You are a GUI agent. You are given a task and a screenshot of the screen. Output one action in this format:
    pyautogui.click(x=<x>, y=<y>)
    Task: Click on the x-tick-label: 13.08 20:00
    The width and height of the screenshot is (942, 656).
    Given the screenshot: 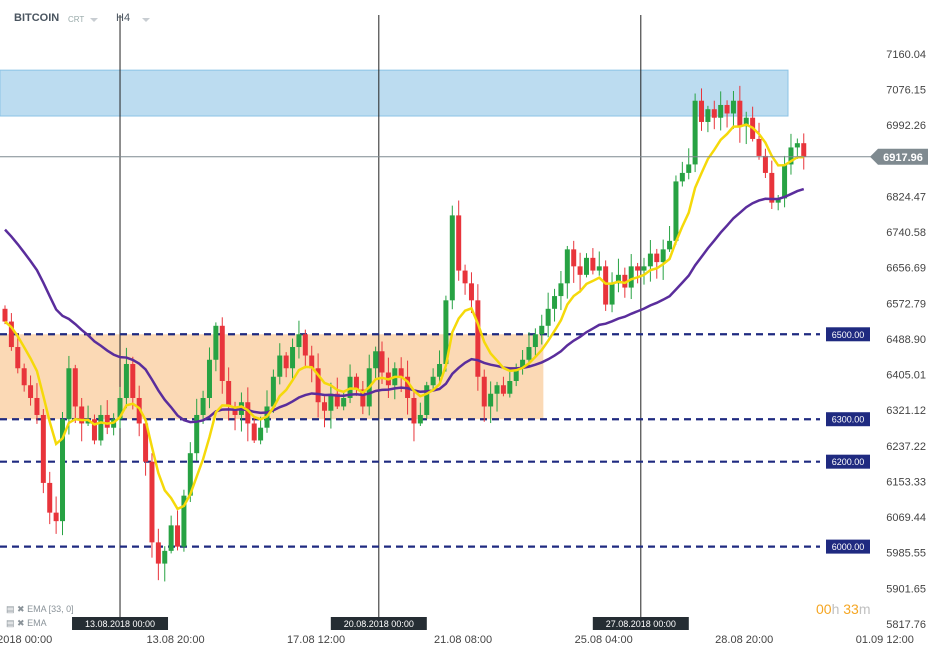 What is the action you would take?
    pyautogui.click(x=175, y=640)
    